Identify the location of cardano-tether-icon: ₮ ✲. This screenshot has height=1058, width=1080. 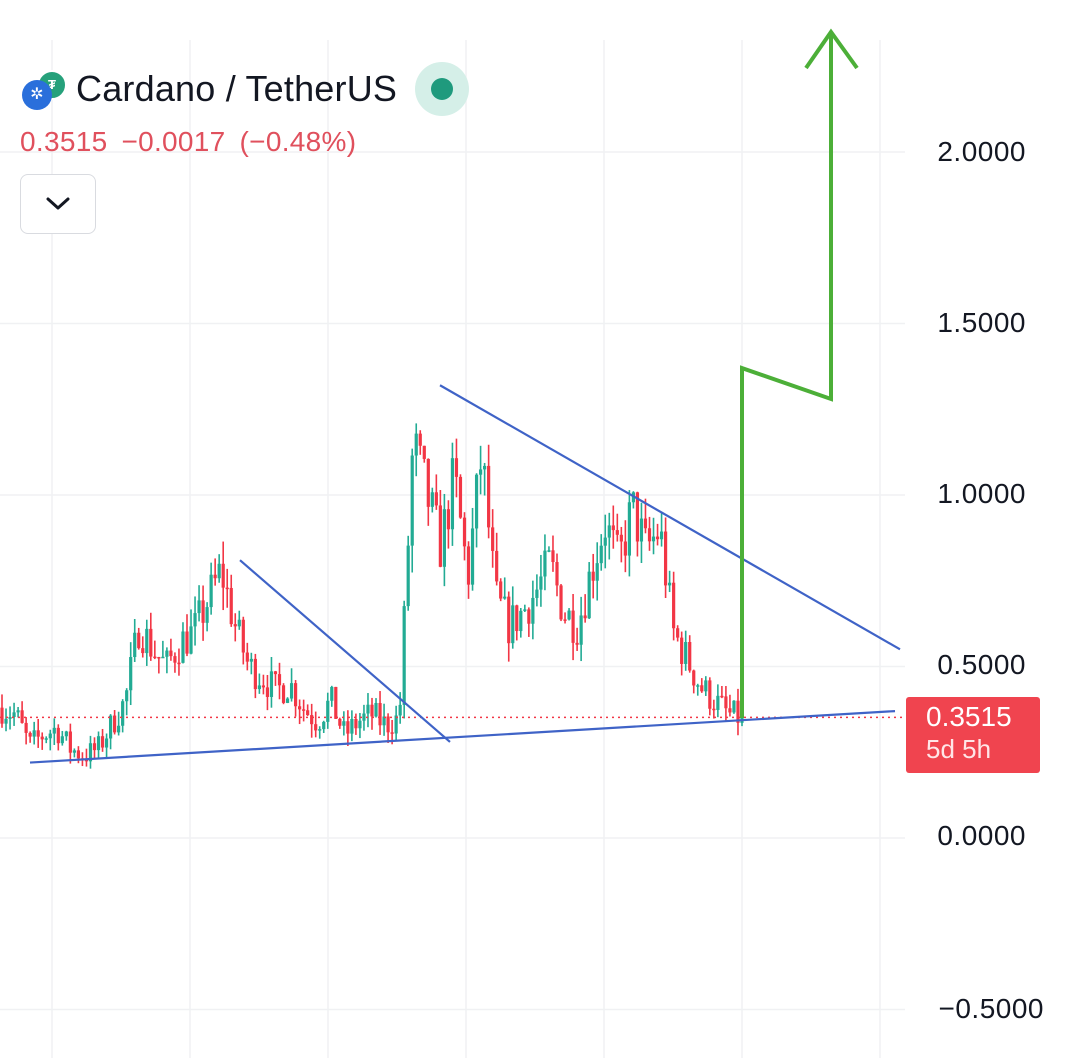
(43, 89).